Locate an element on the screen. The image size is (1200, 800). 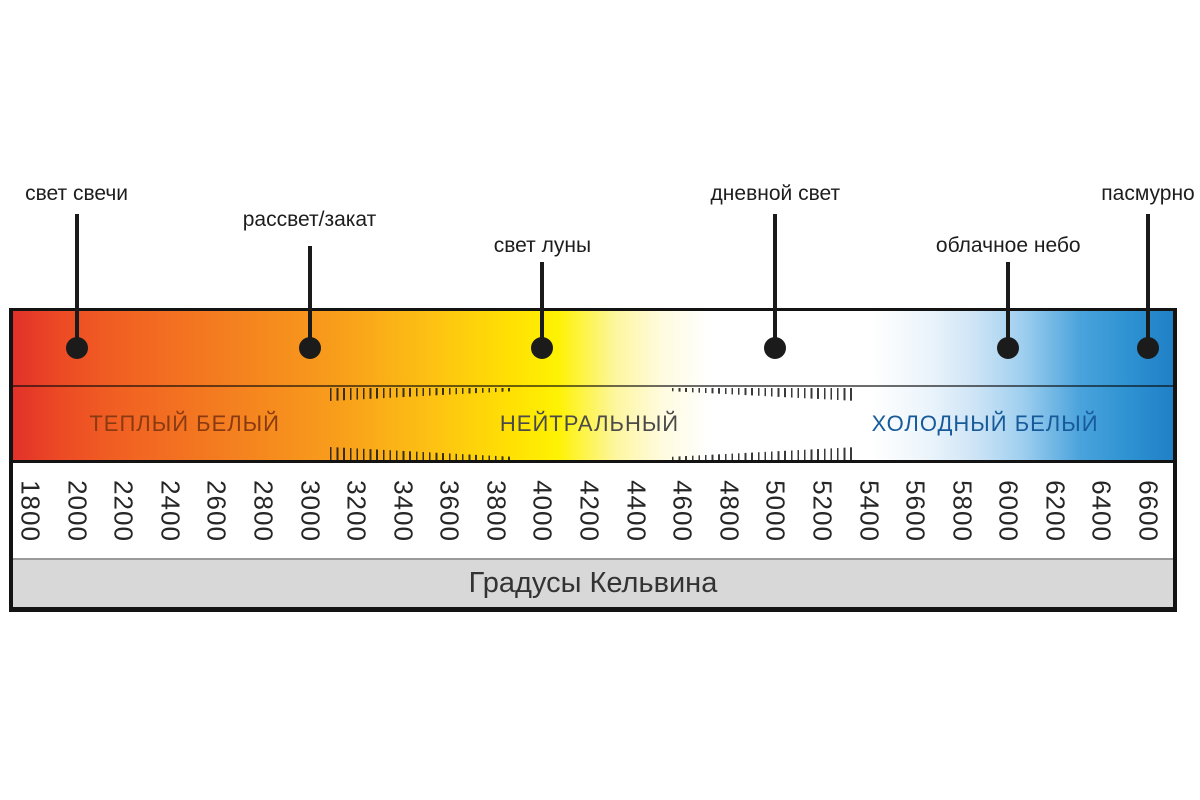
axis-title-bar: Градусы Кельвина is located at coordinates (593, 582).